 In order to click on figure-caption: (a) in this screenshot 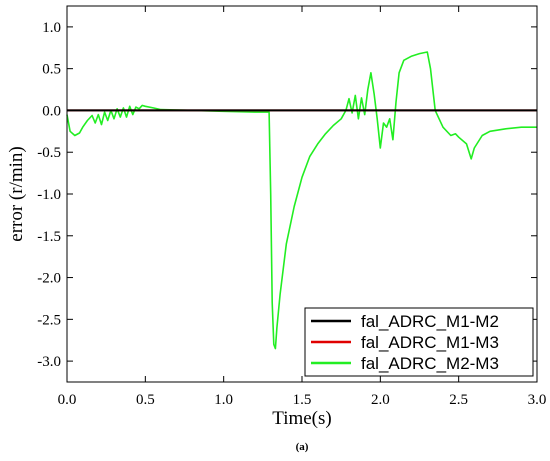, I will do `click(302, 447)`.